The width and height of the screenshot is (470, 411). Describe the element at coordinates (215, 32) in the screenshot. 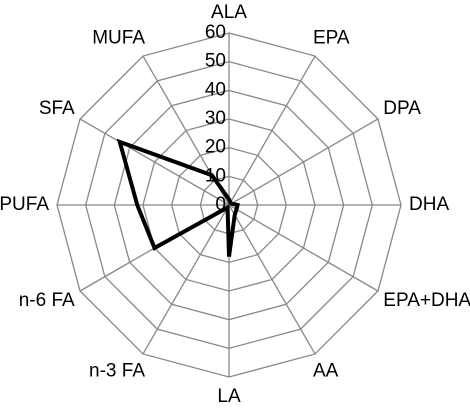

I see `y-tick-label: 60` at that location.